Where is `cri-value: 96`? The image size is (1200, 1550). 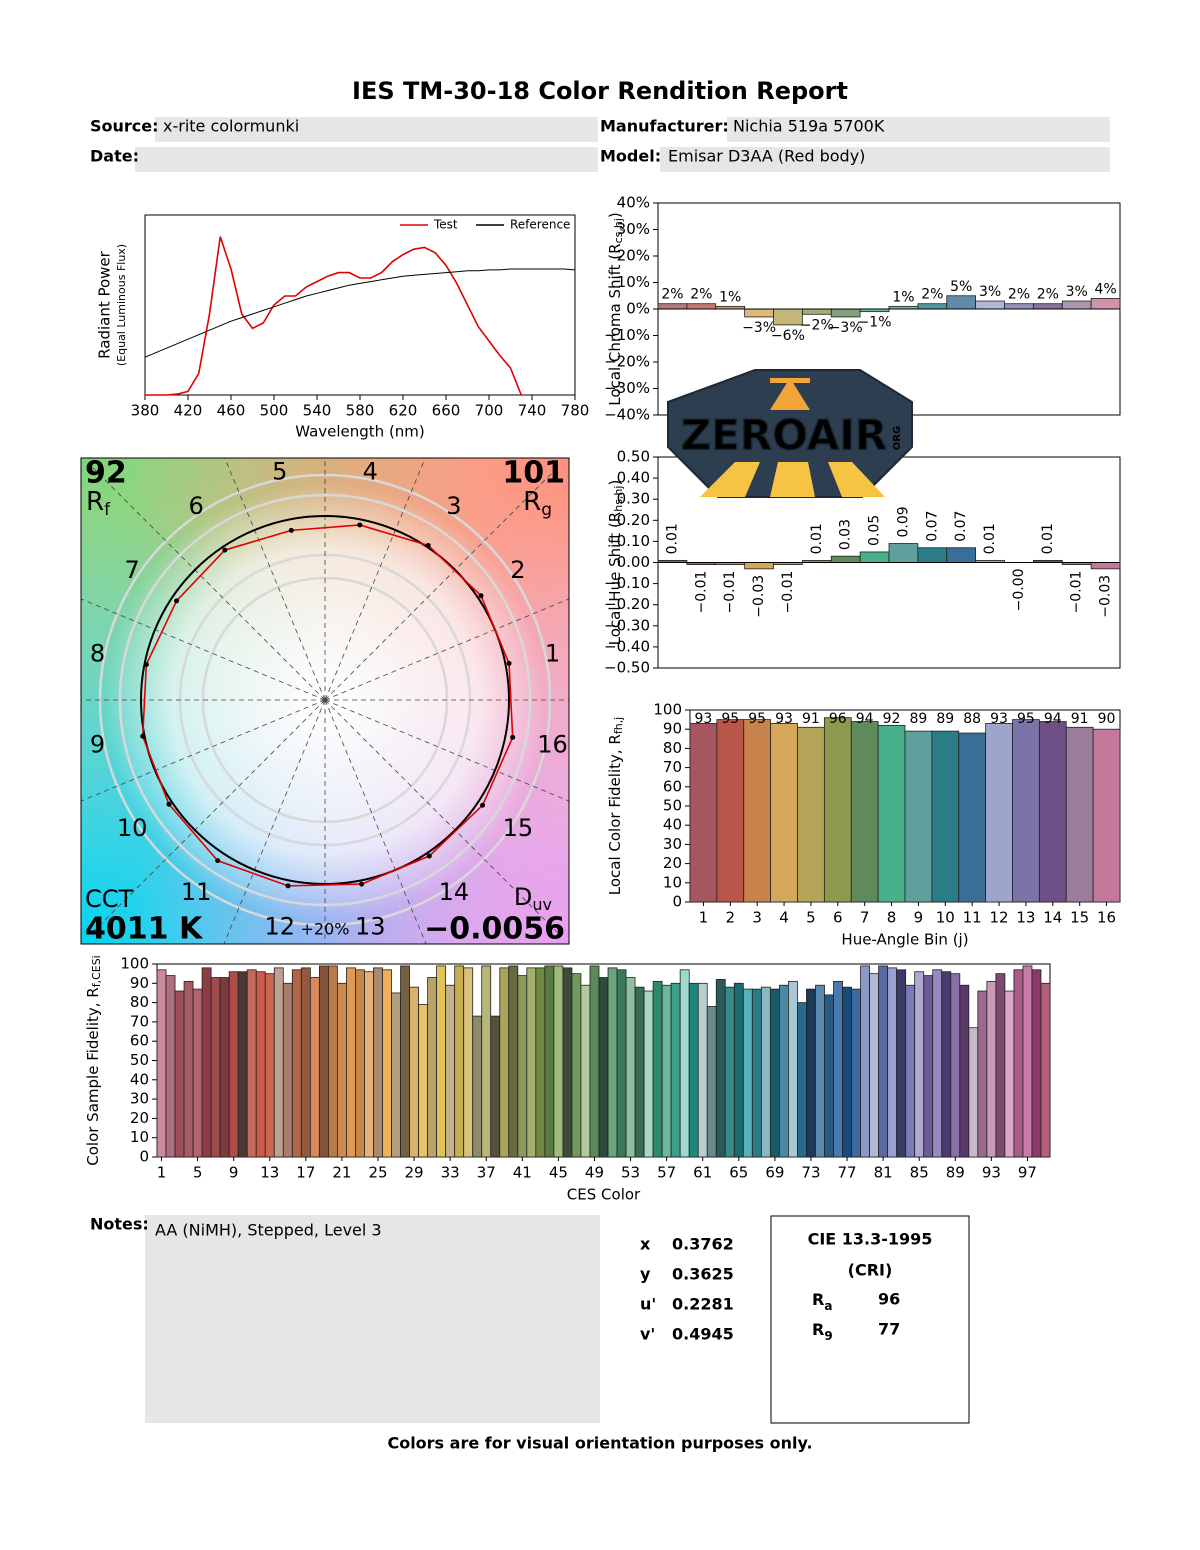
cri-value: 96 is located at coordinates (889, 1299).